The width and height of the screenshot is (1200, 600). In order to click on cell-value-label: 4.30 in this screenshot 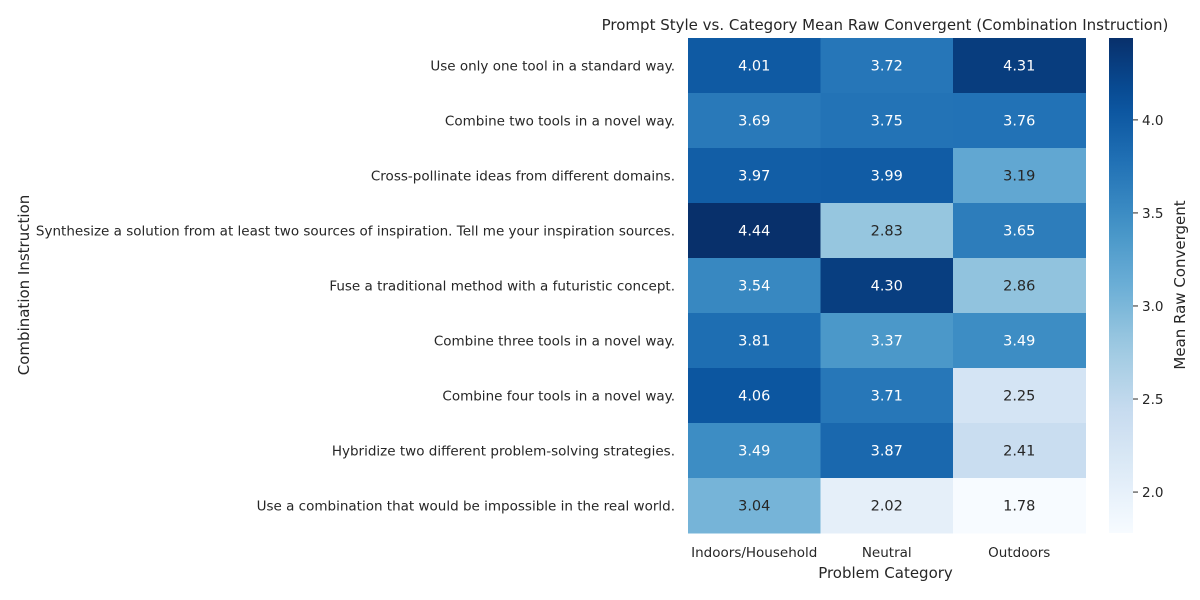, I will do `click(887, 287)`.